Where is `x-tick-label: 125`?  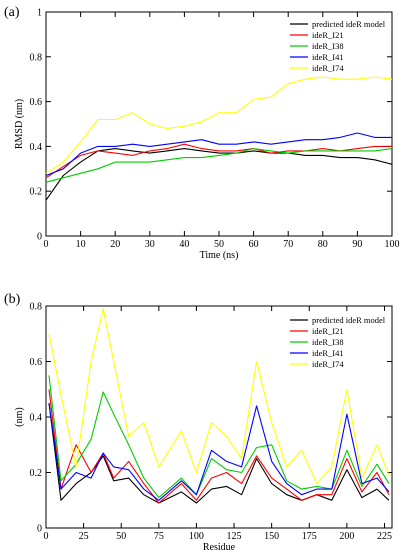 x-tick-label: 125 is located at coordinates (234, 536).